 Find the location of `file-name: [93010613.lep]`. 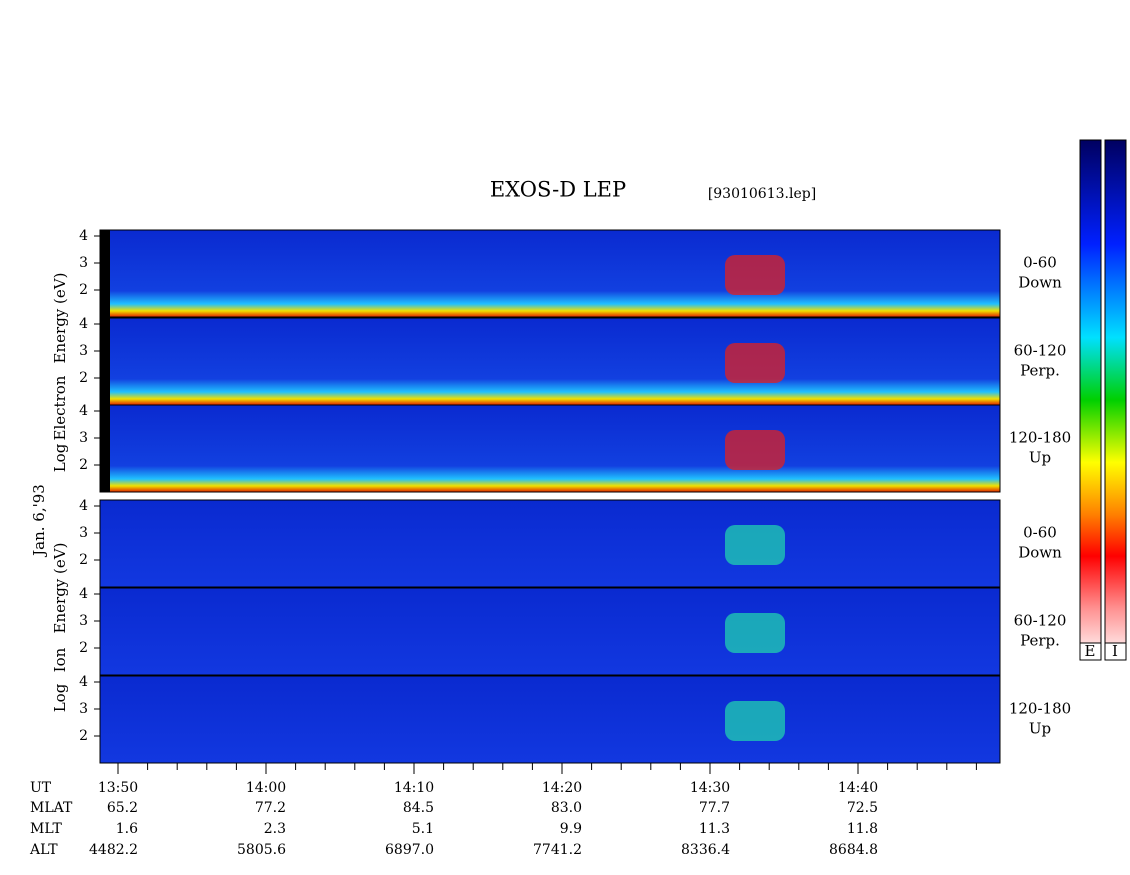

file-name: [93010613.lep] is located at coordinates (762, 194).